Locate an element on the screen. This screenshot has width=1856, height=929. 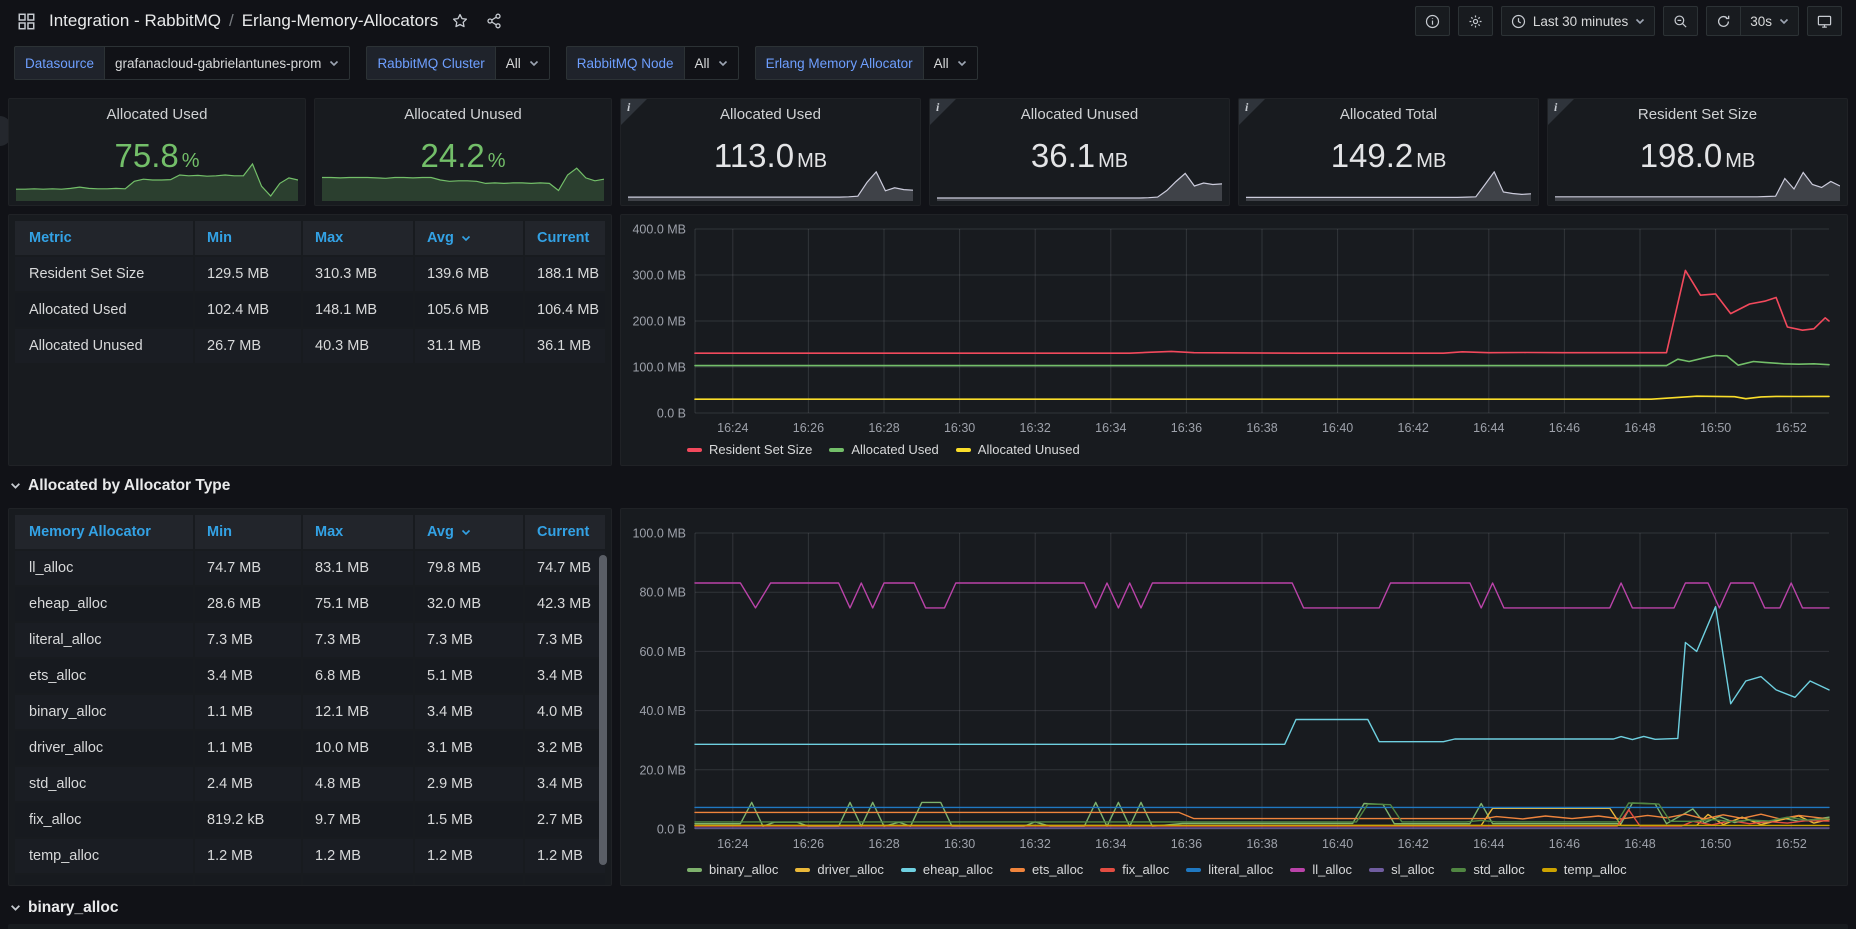
column-header-label: Memory Allocator is located at coordinates (90, 532).